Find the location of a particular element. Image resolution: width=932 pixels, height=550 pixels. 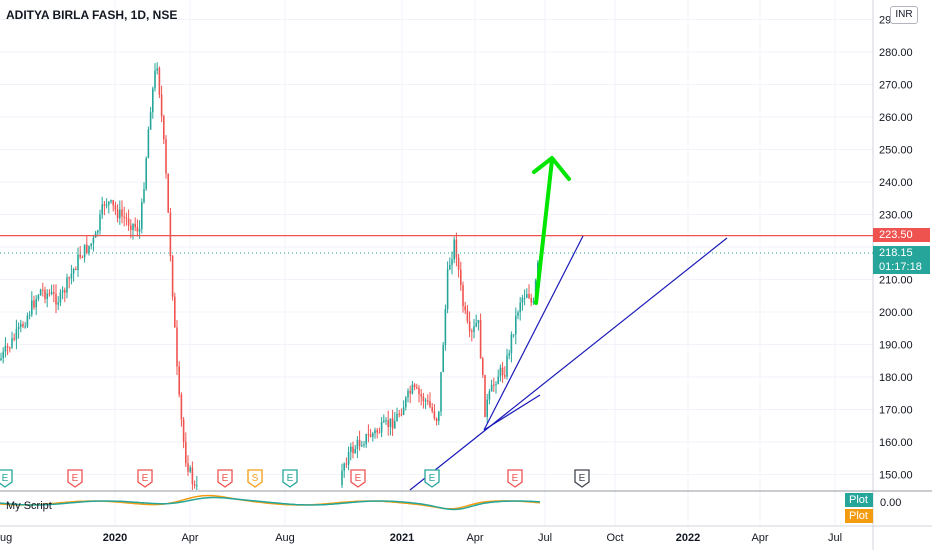

event-marker-upcoming is located at coordinates (582, 478).